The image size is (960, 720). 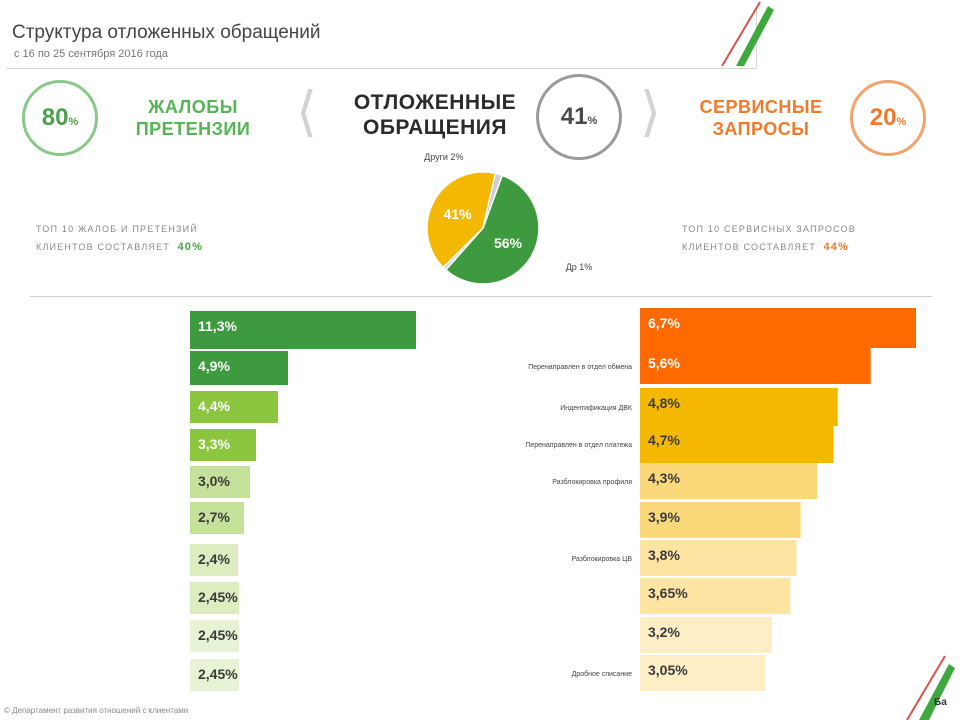 What do you see at coordinates (761, 107) in the screenshot?
I see `service-label-line1: СЕРВИСНЫЕ` at bounding box center [761, 107].